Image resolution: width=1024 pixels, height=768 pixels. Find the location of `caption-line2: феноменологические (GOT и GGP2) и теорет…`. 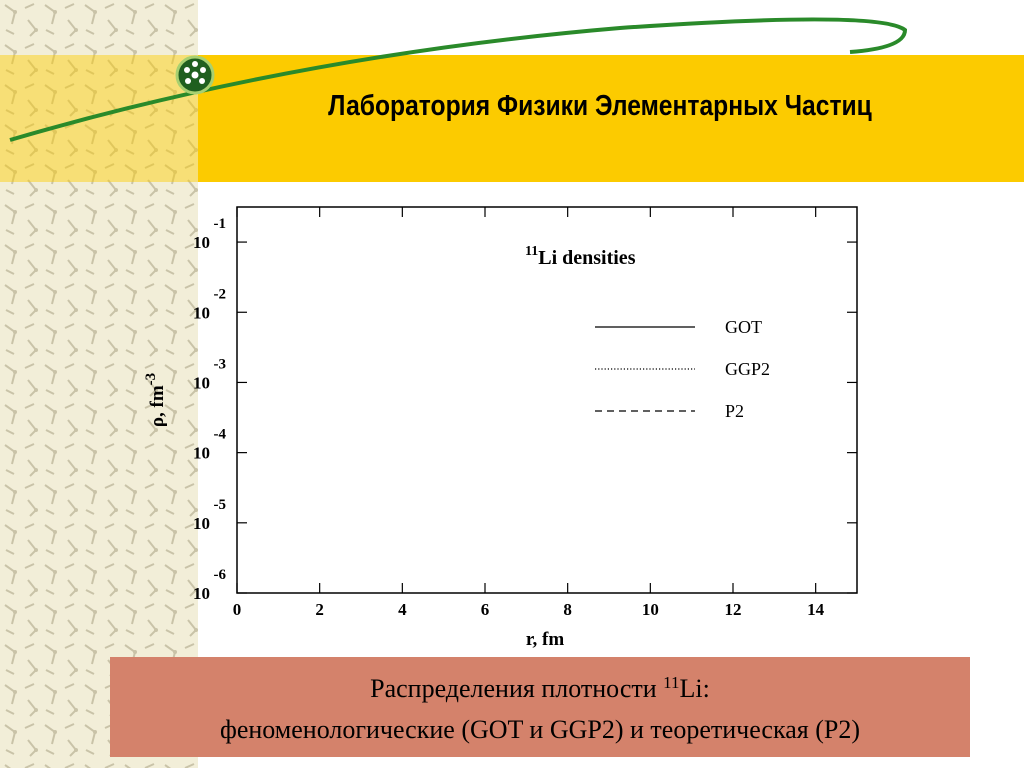

caption-line2: феноменологические (GOT и GGP2) и теорет… is located at coordinates (540, 729).